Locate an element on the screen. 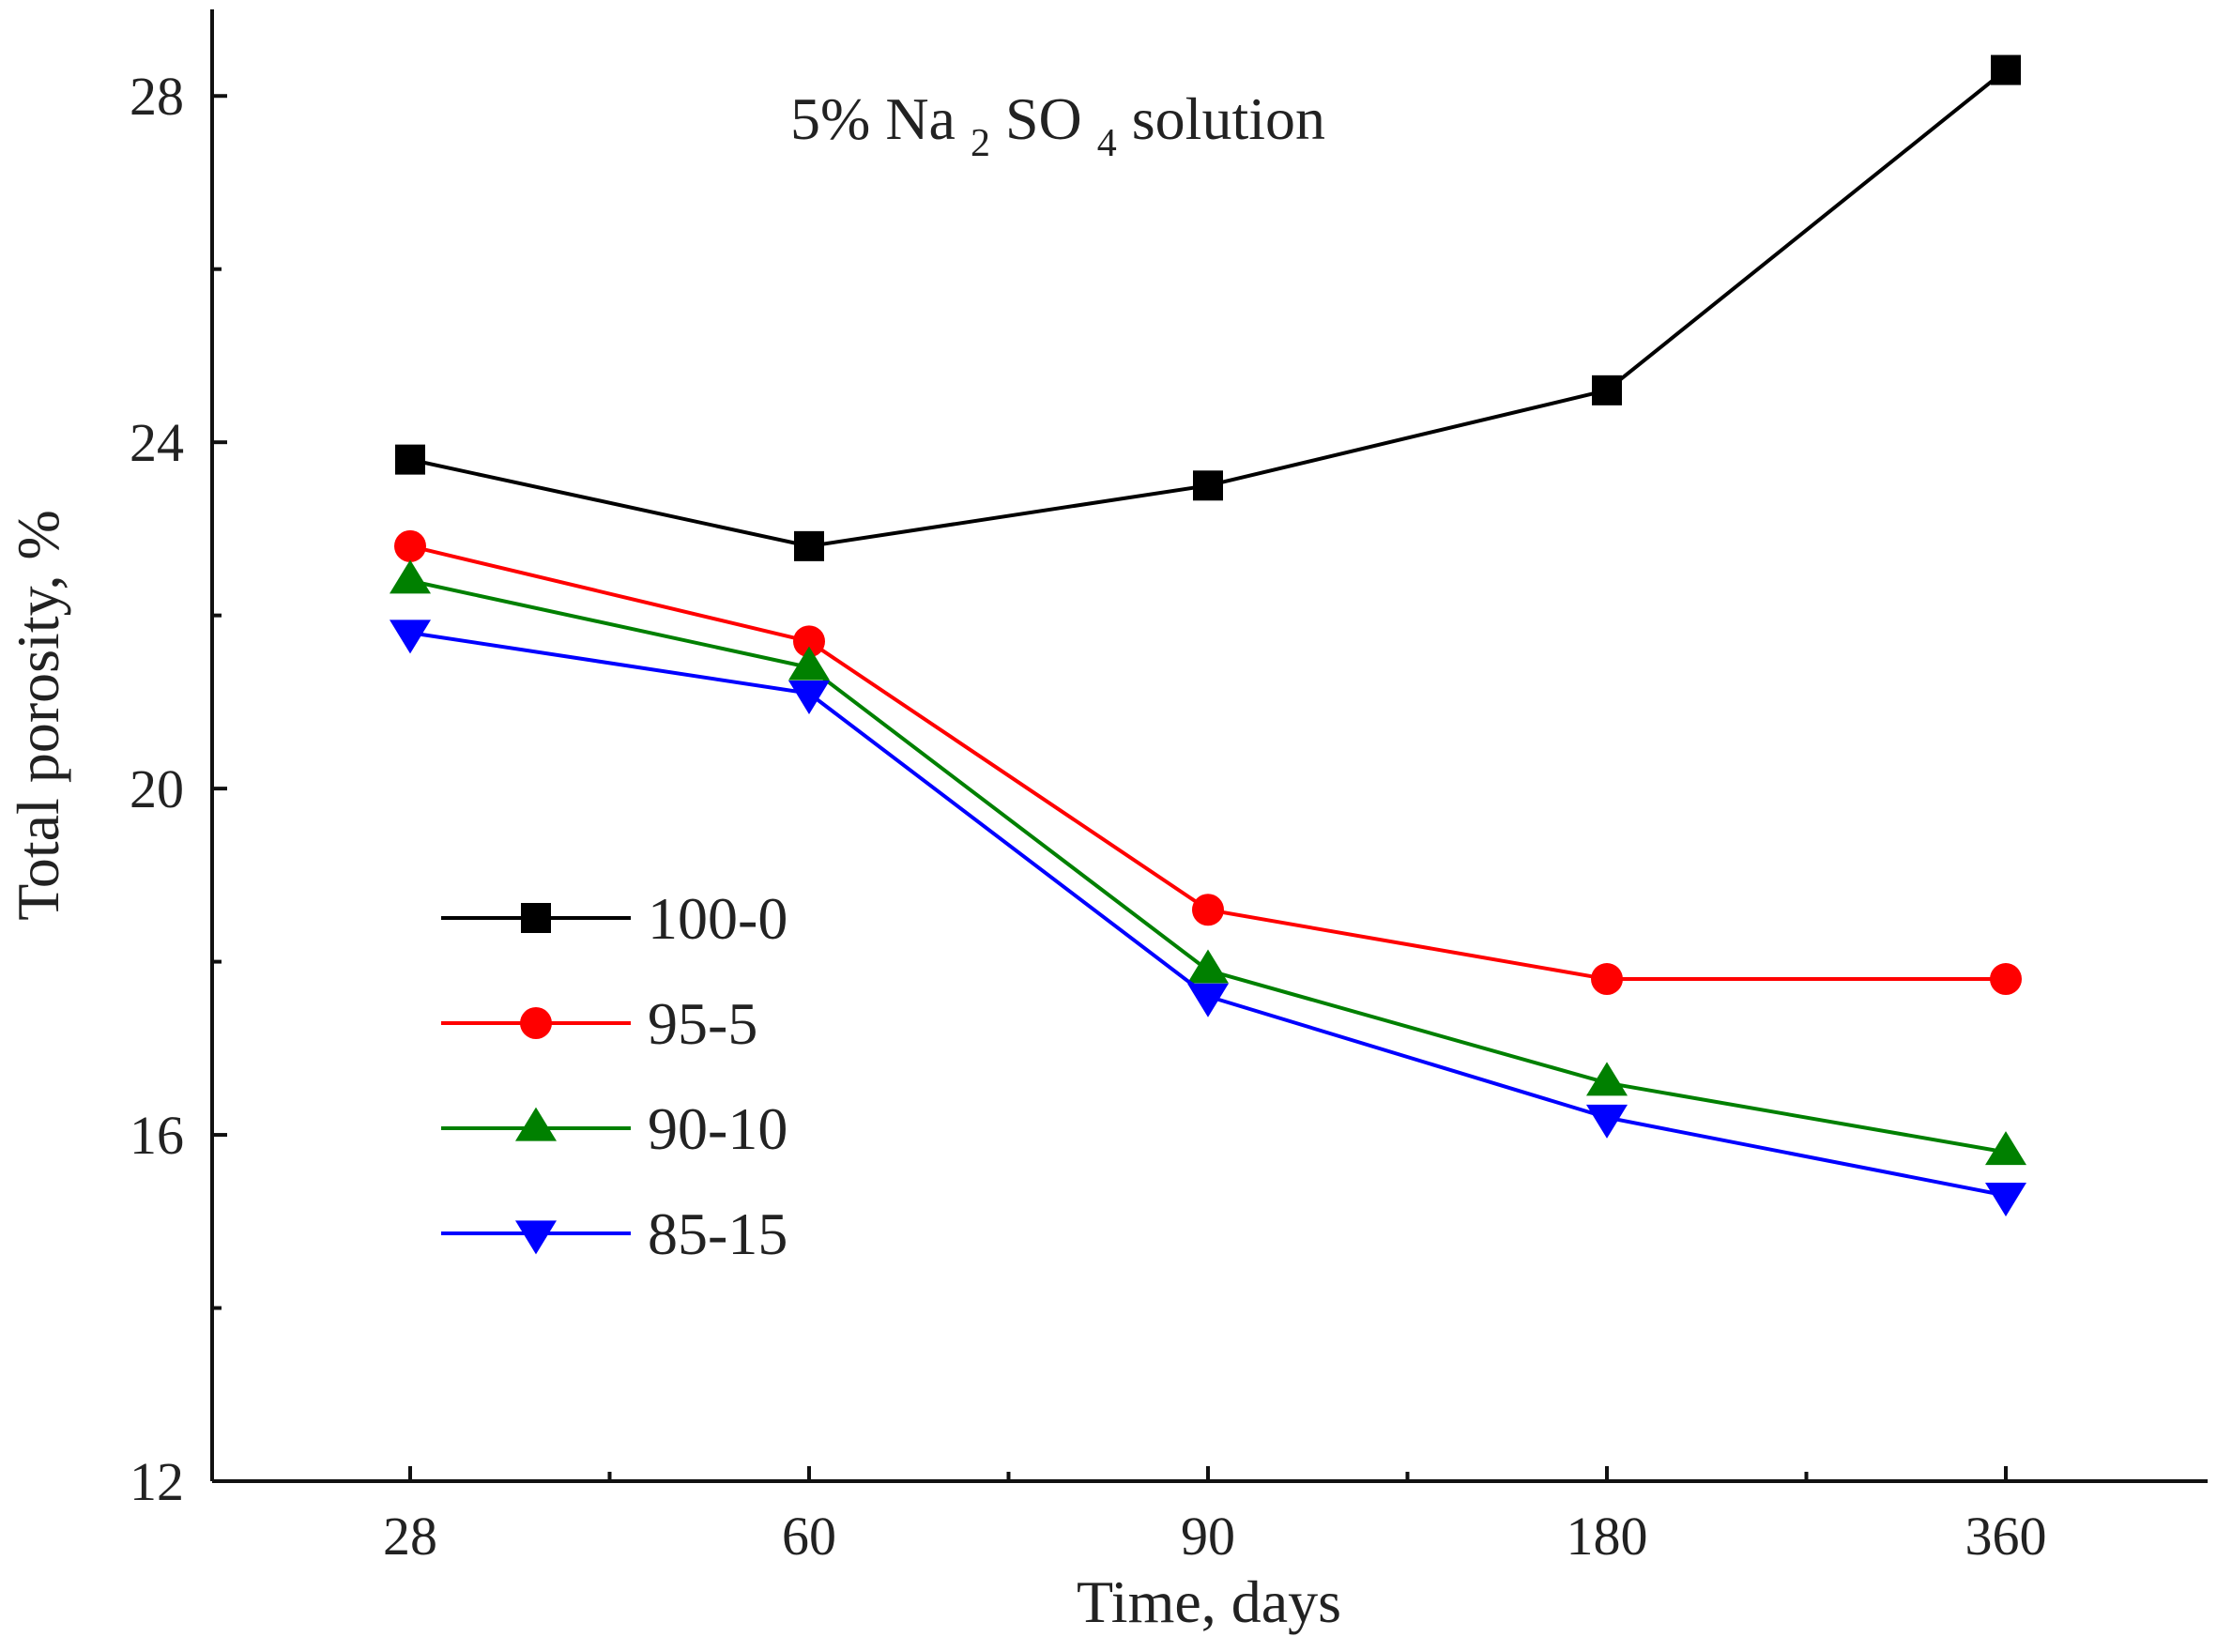 This screenshot has width=2217, height=1652. legend-label-85-15: 85-15 is located at coordinates (717, 1234).